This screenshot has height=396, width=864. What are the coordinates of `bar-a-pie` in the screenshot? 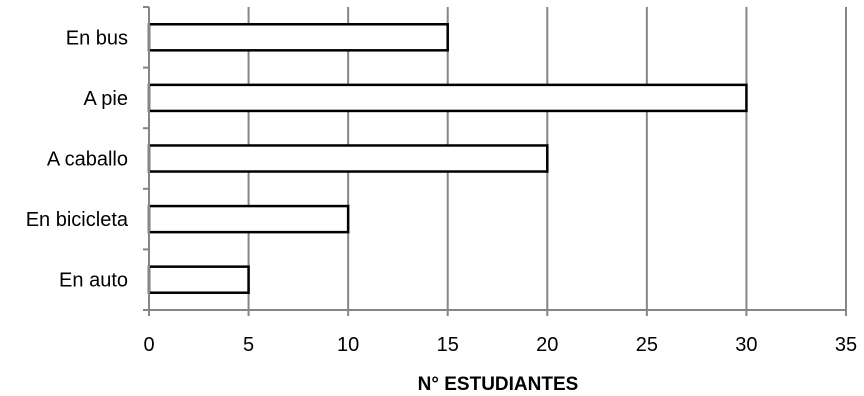 It's located at (447, 98).